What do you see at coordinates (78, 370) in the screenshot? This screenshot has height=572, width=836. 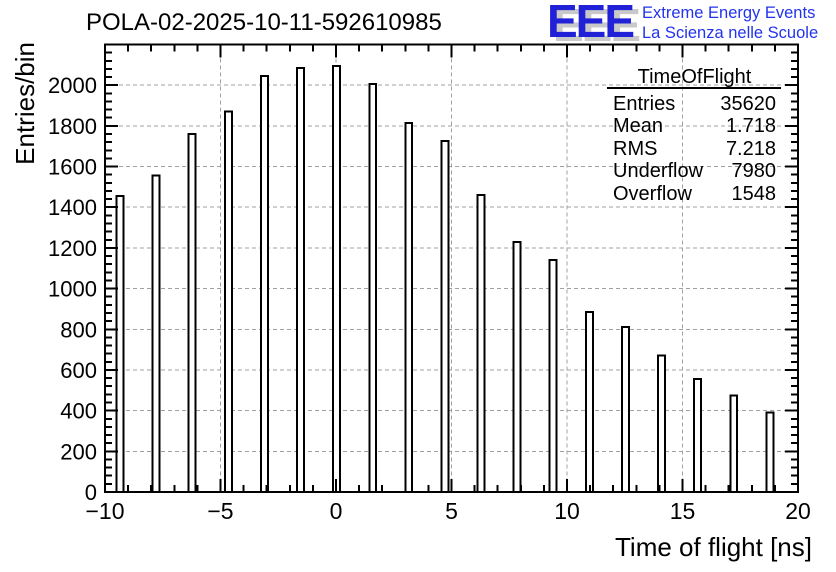 I see `y-tick-label: 600` at bounding box center [78, 370].